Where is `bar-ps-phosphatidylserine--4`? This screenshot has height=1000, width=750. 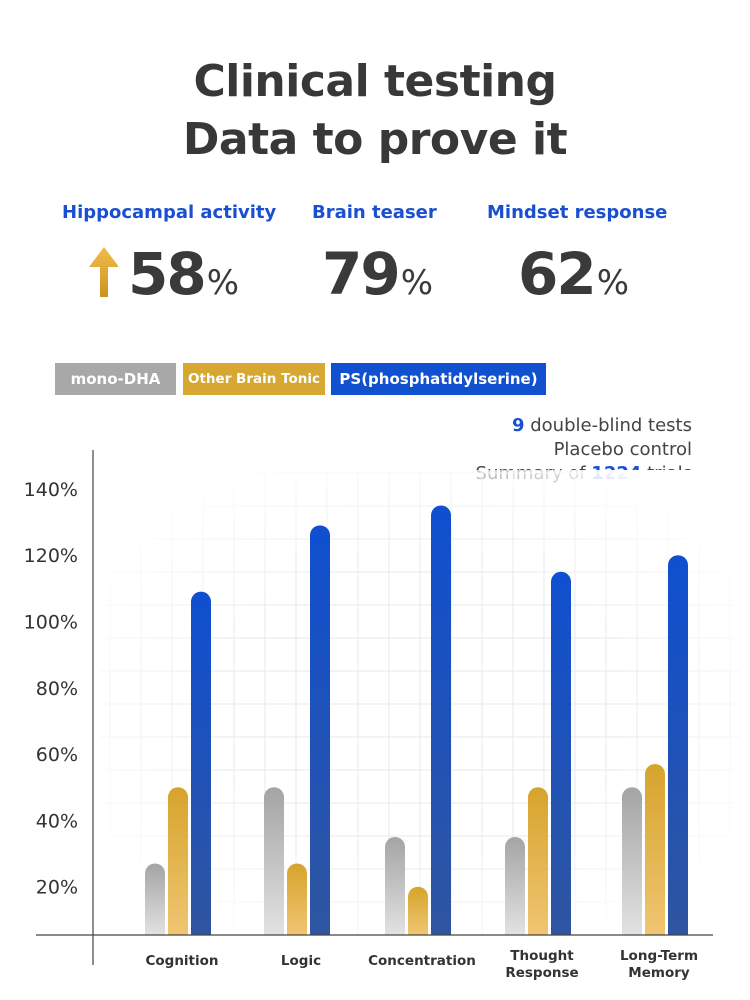 bar-ps-phosphatidylserine--4 is located at coordinates (678, 745).